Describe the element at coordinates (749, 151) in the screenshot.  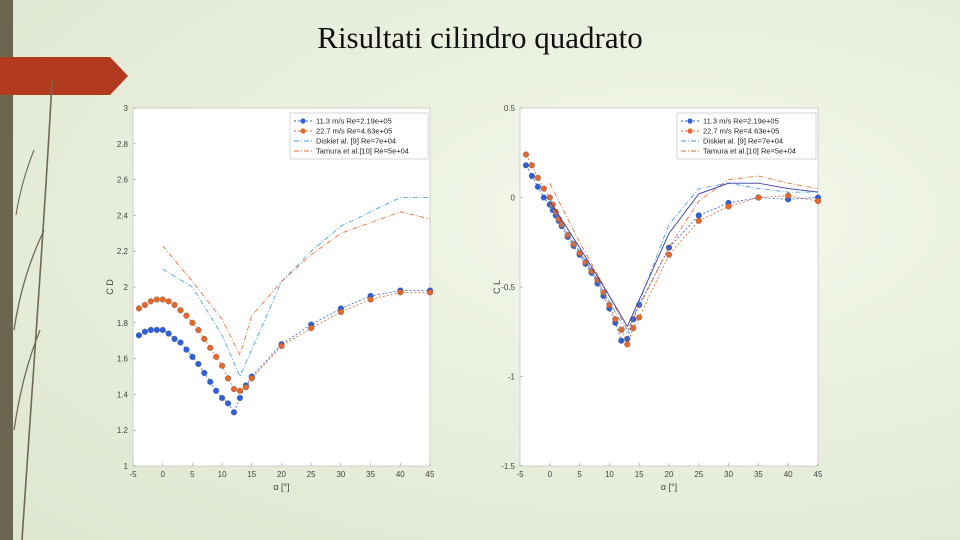
I see `legend-label: Tamura et al.[10] Re=5e+04` at that location.